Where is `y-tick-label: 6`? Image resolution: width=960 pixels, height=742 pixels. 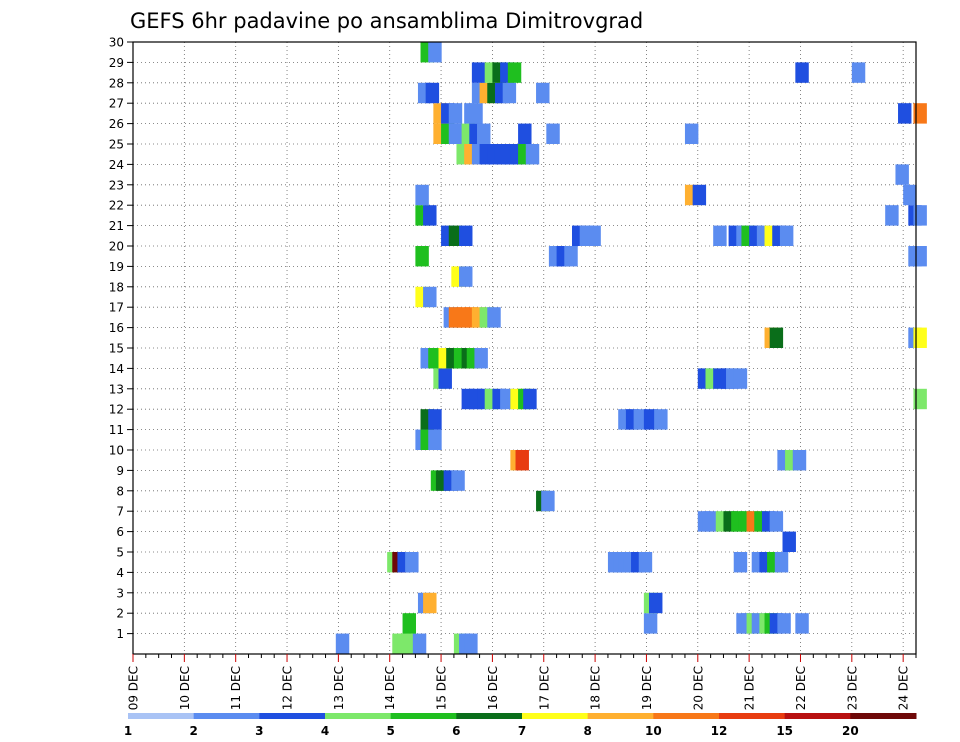 y-tick-label: 6 is located at coordinates (120, 532).